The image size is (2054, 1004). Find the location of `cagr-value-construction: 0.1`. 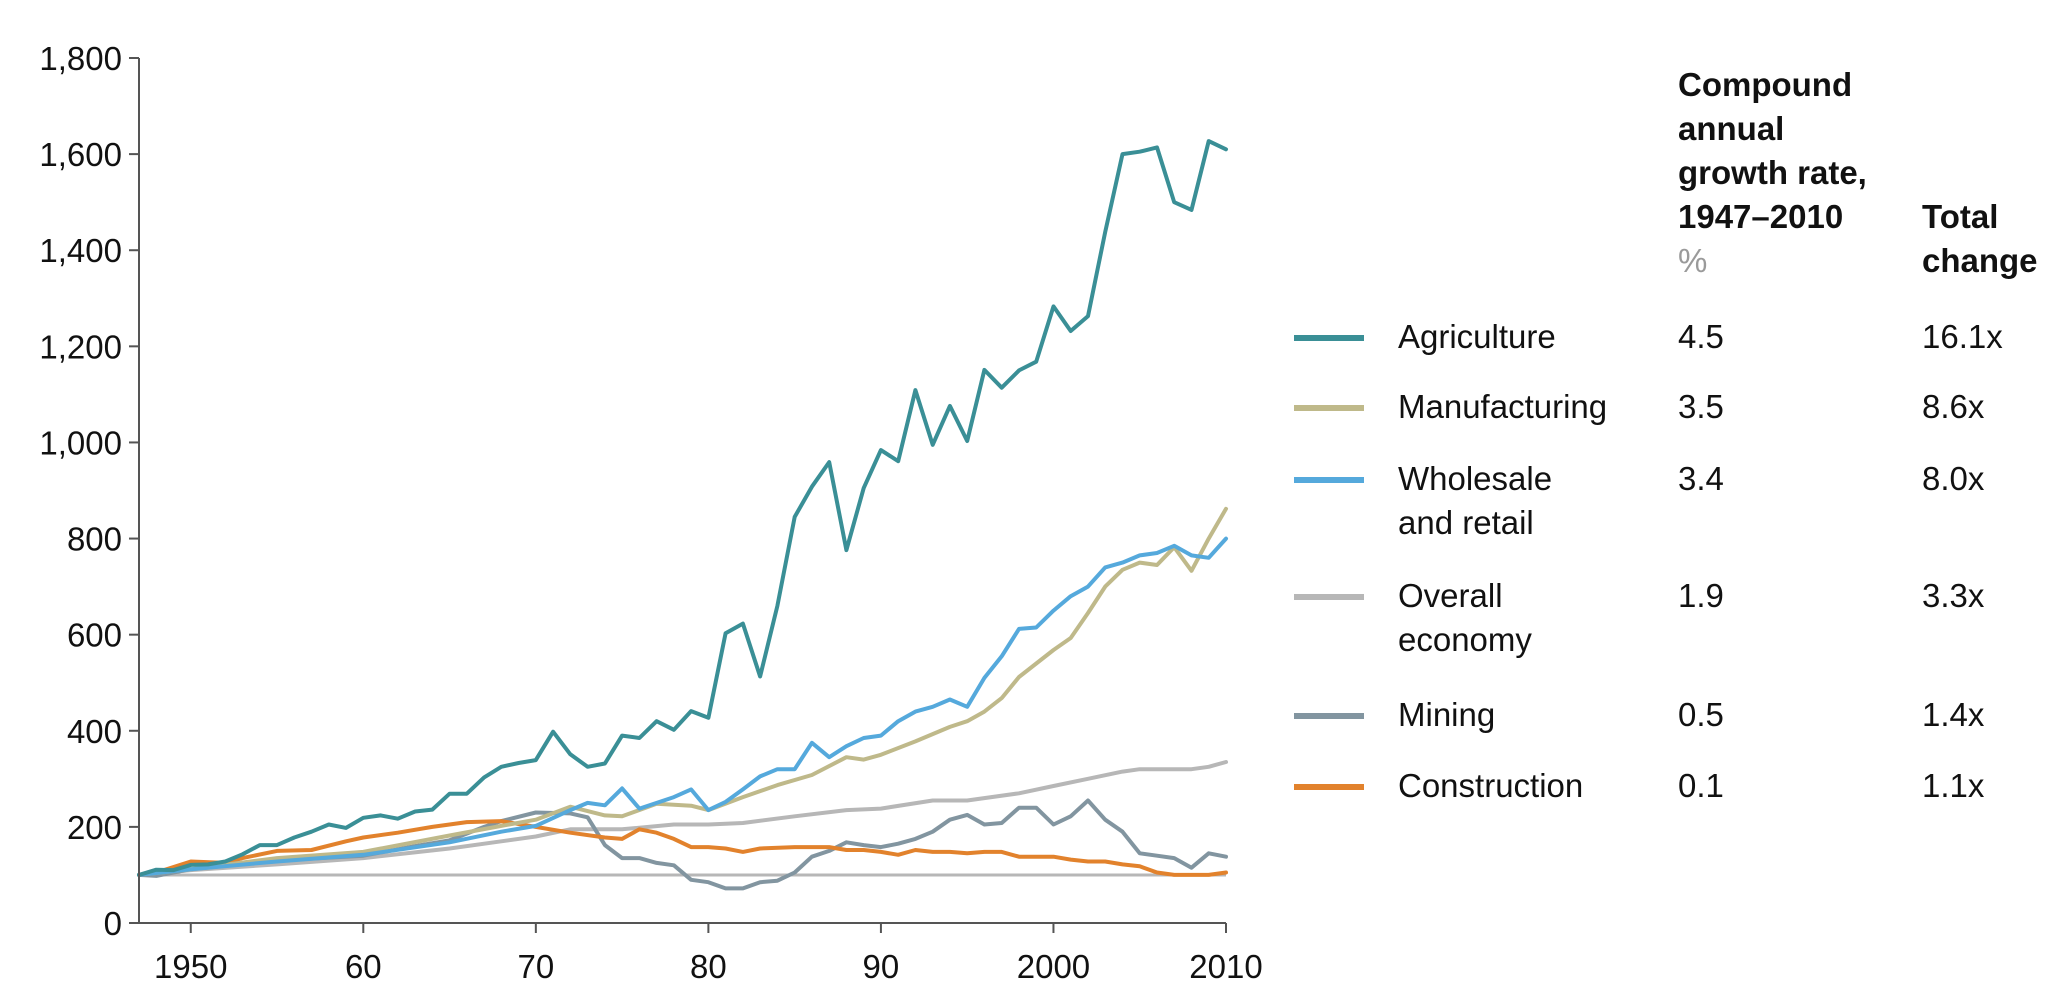

cagr-value-construction: 0.1 is located at coordinates (1701, 785).